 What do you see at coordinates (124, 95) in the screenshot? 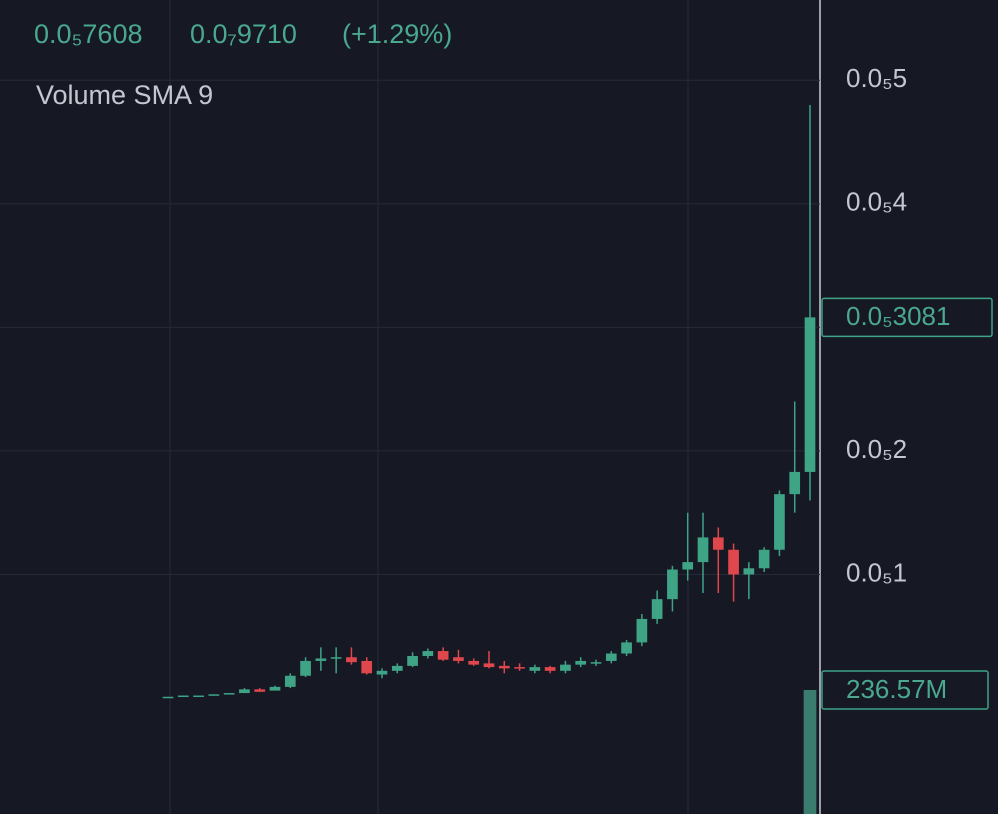
I see `indicator-label: Volume SMA 9` at bounding box center [124, 95].